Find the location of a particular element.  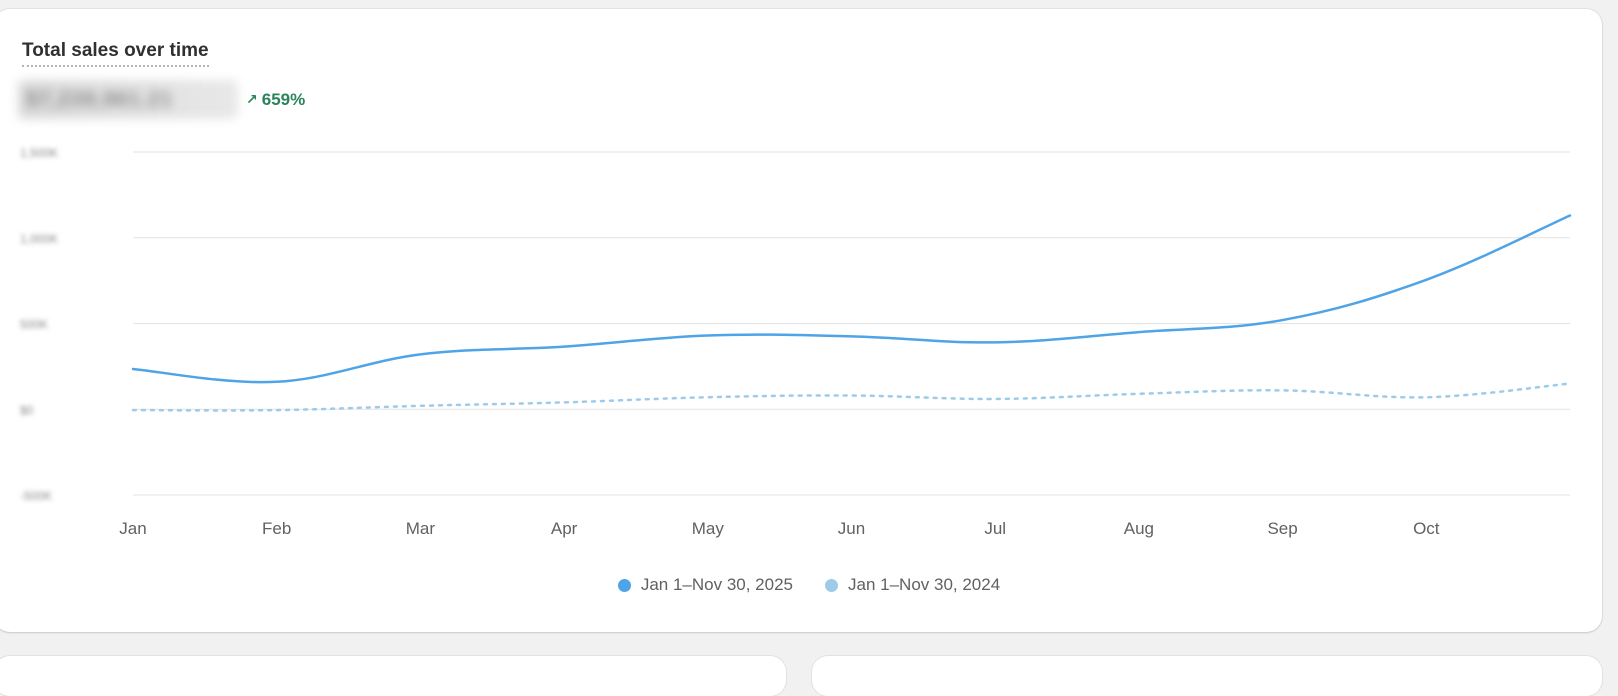

lower-right-card is located at coordinates (1207, 676).